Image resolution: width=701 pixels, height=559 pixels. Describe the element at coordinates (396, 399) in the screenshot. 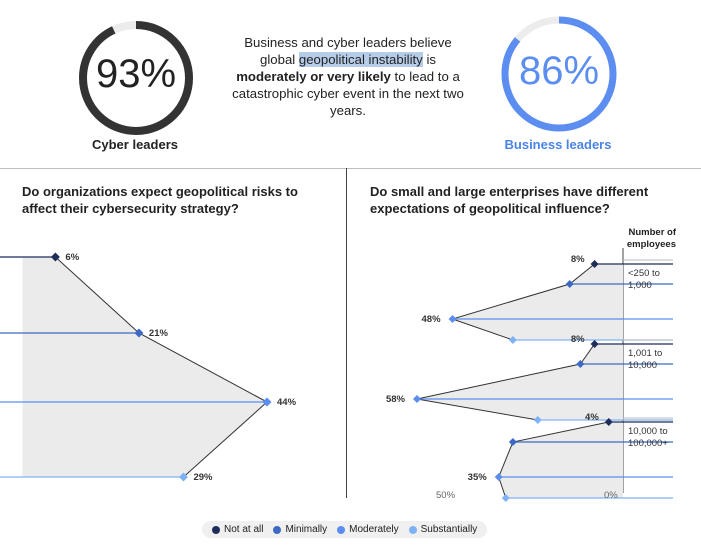

I see `right-max-label: 58%` at that location.